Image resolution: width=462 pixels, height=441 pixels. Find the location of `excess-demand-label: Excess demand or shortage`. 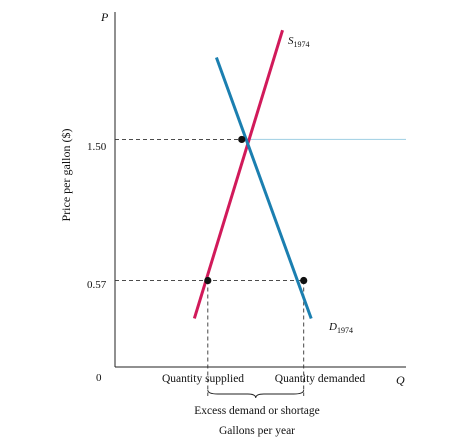

excess-demand-label: Excess demand or shortage is located at coordinates (257, 411).